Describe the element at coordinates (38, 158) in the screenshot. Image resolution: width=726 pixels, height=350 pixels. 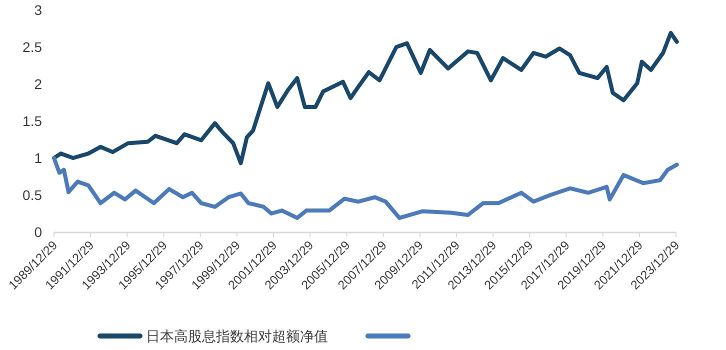
I see `y-tick-label: 1` at that location.